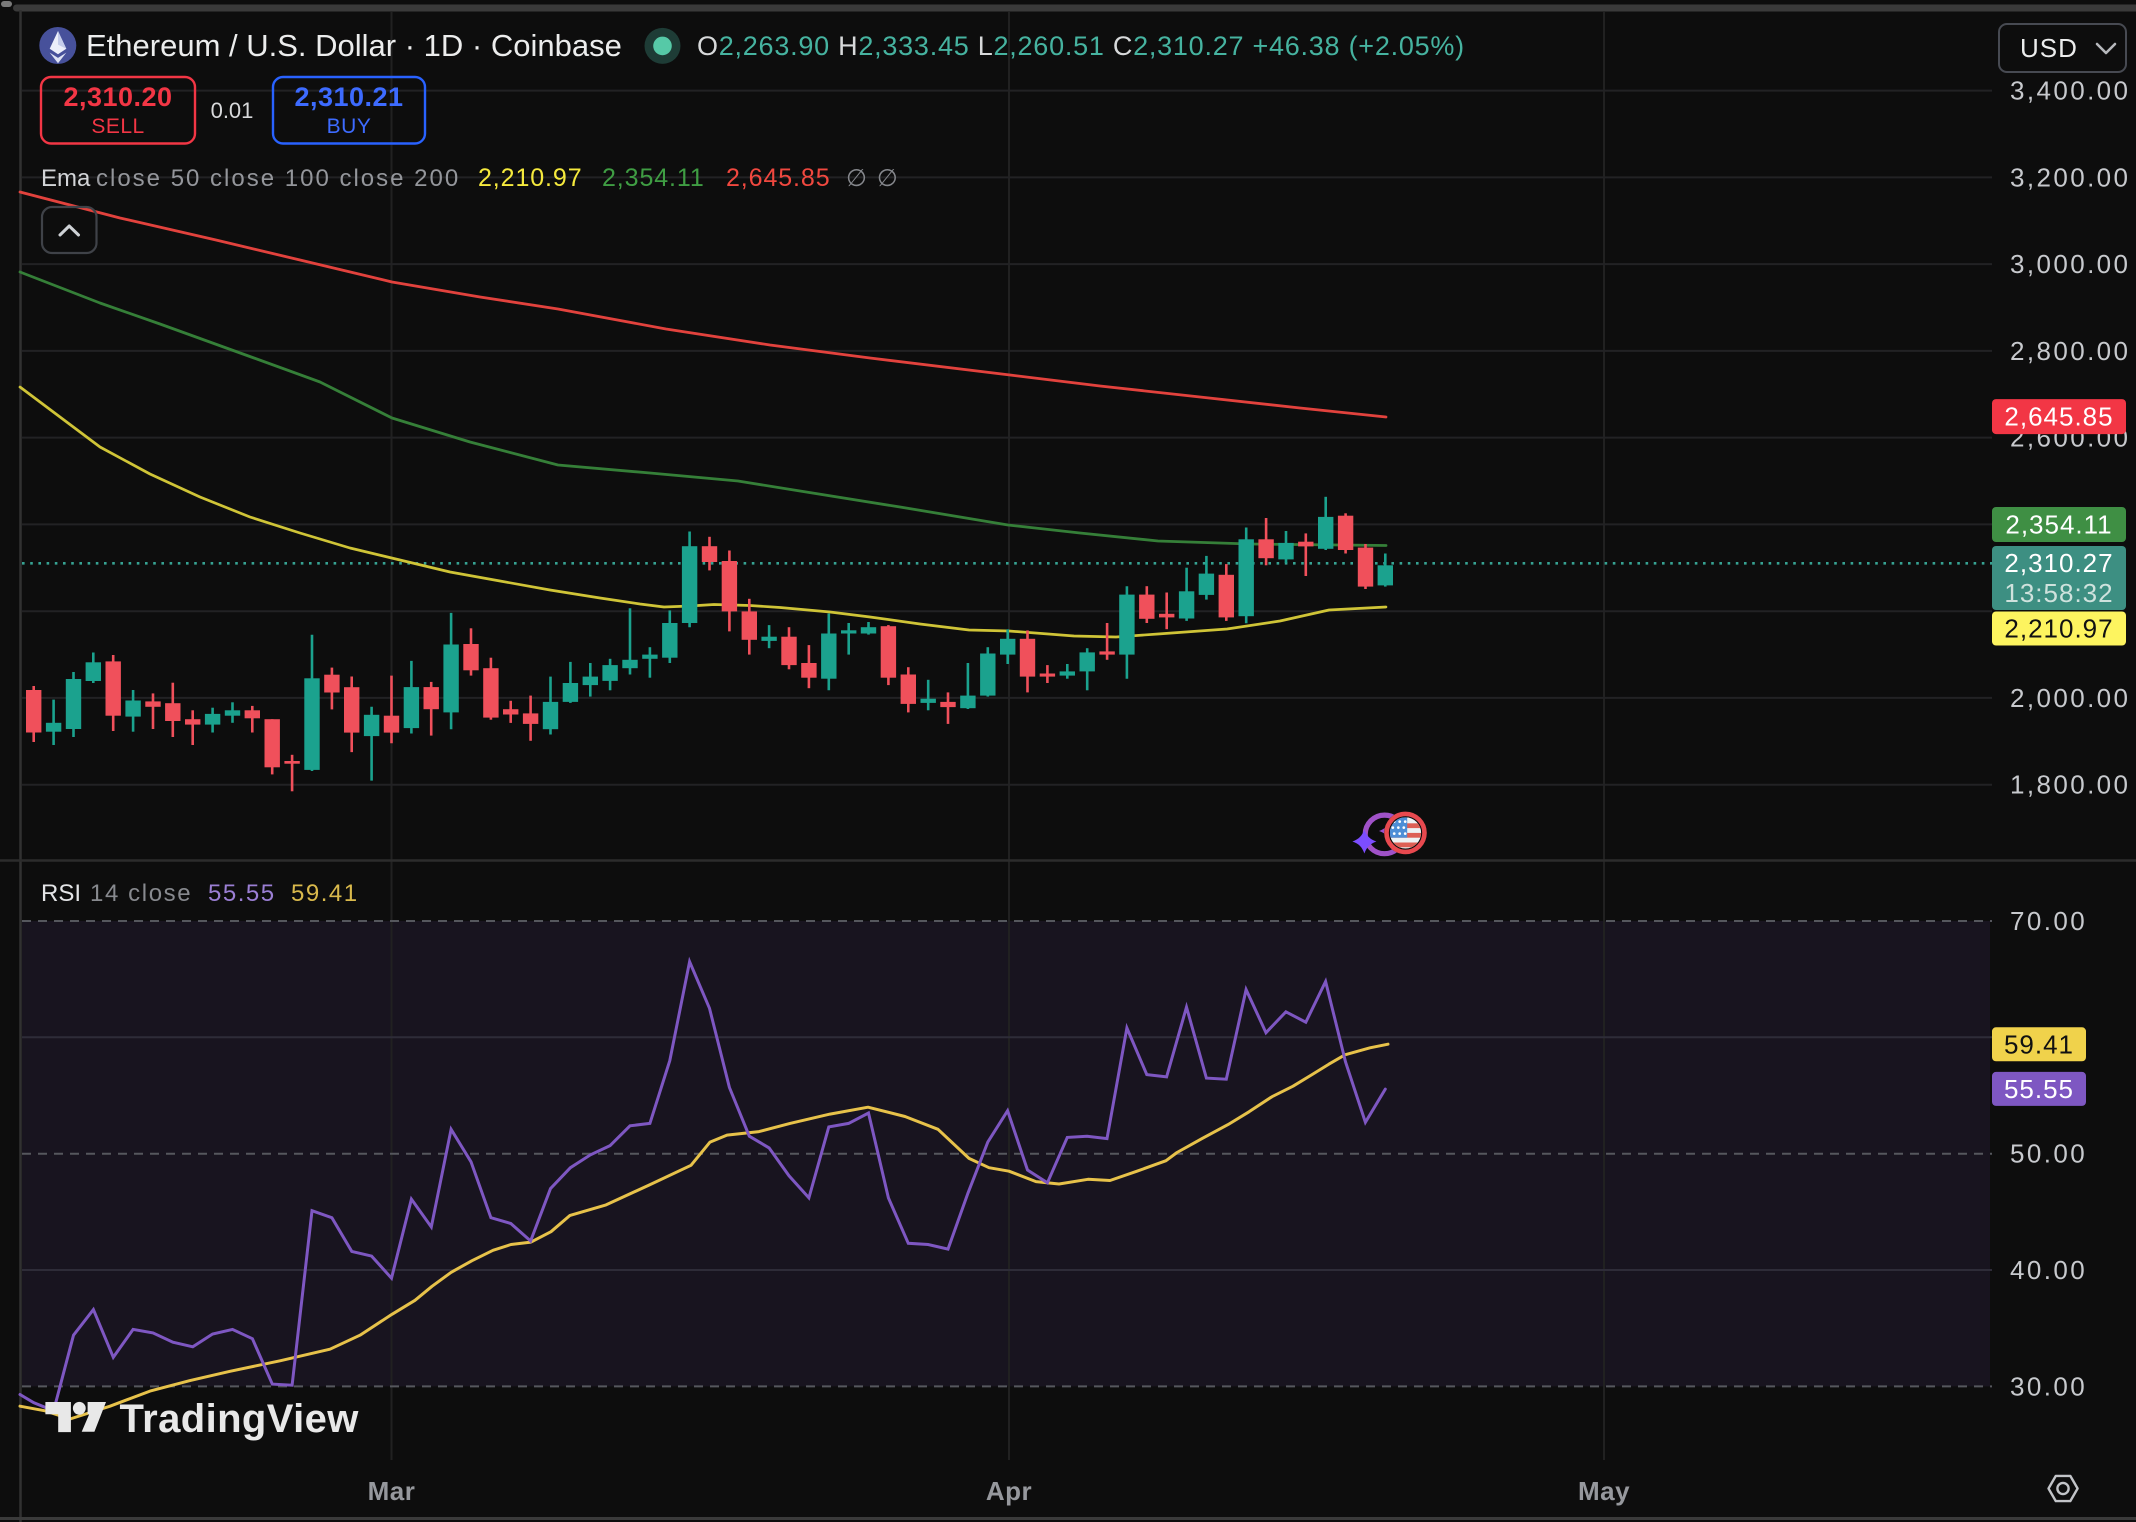 The image size is (2136, 1522). Describe the element at coordinates (2058, 593) in the screenshot. I see `svg-text: 13:58:32` at that location.